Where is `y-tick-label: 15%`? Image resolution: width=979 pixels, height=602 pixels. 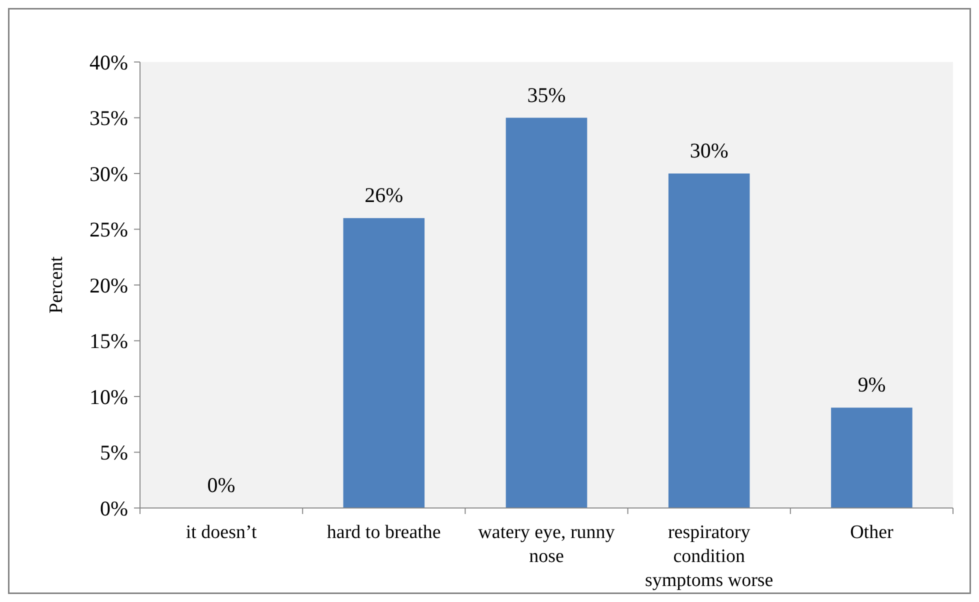
y-tick-label: 15% is located at coordinates (109, 341).